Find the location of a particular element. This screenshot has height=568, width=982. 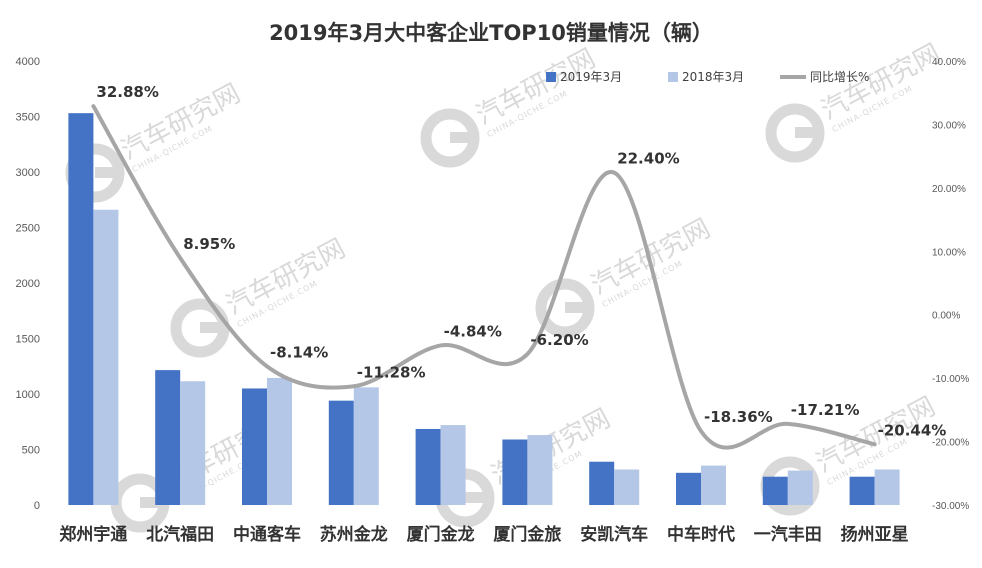

growth-label-5: -4.84% is located at coordinates (473, 331).